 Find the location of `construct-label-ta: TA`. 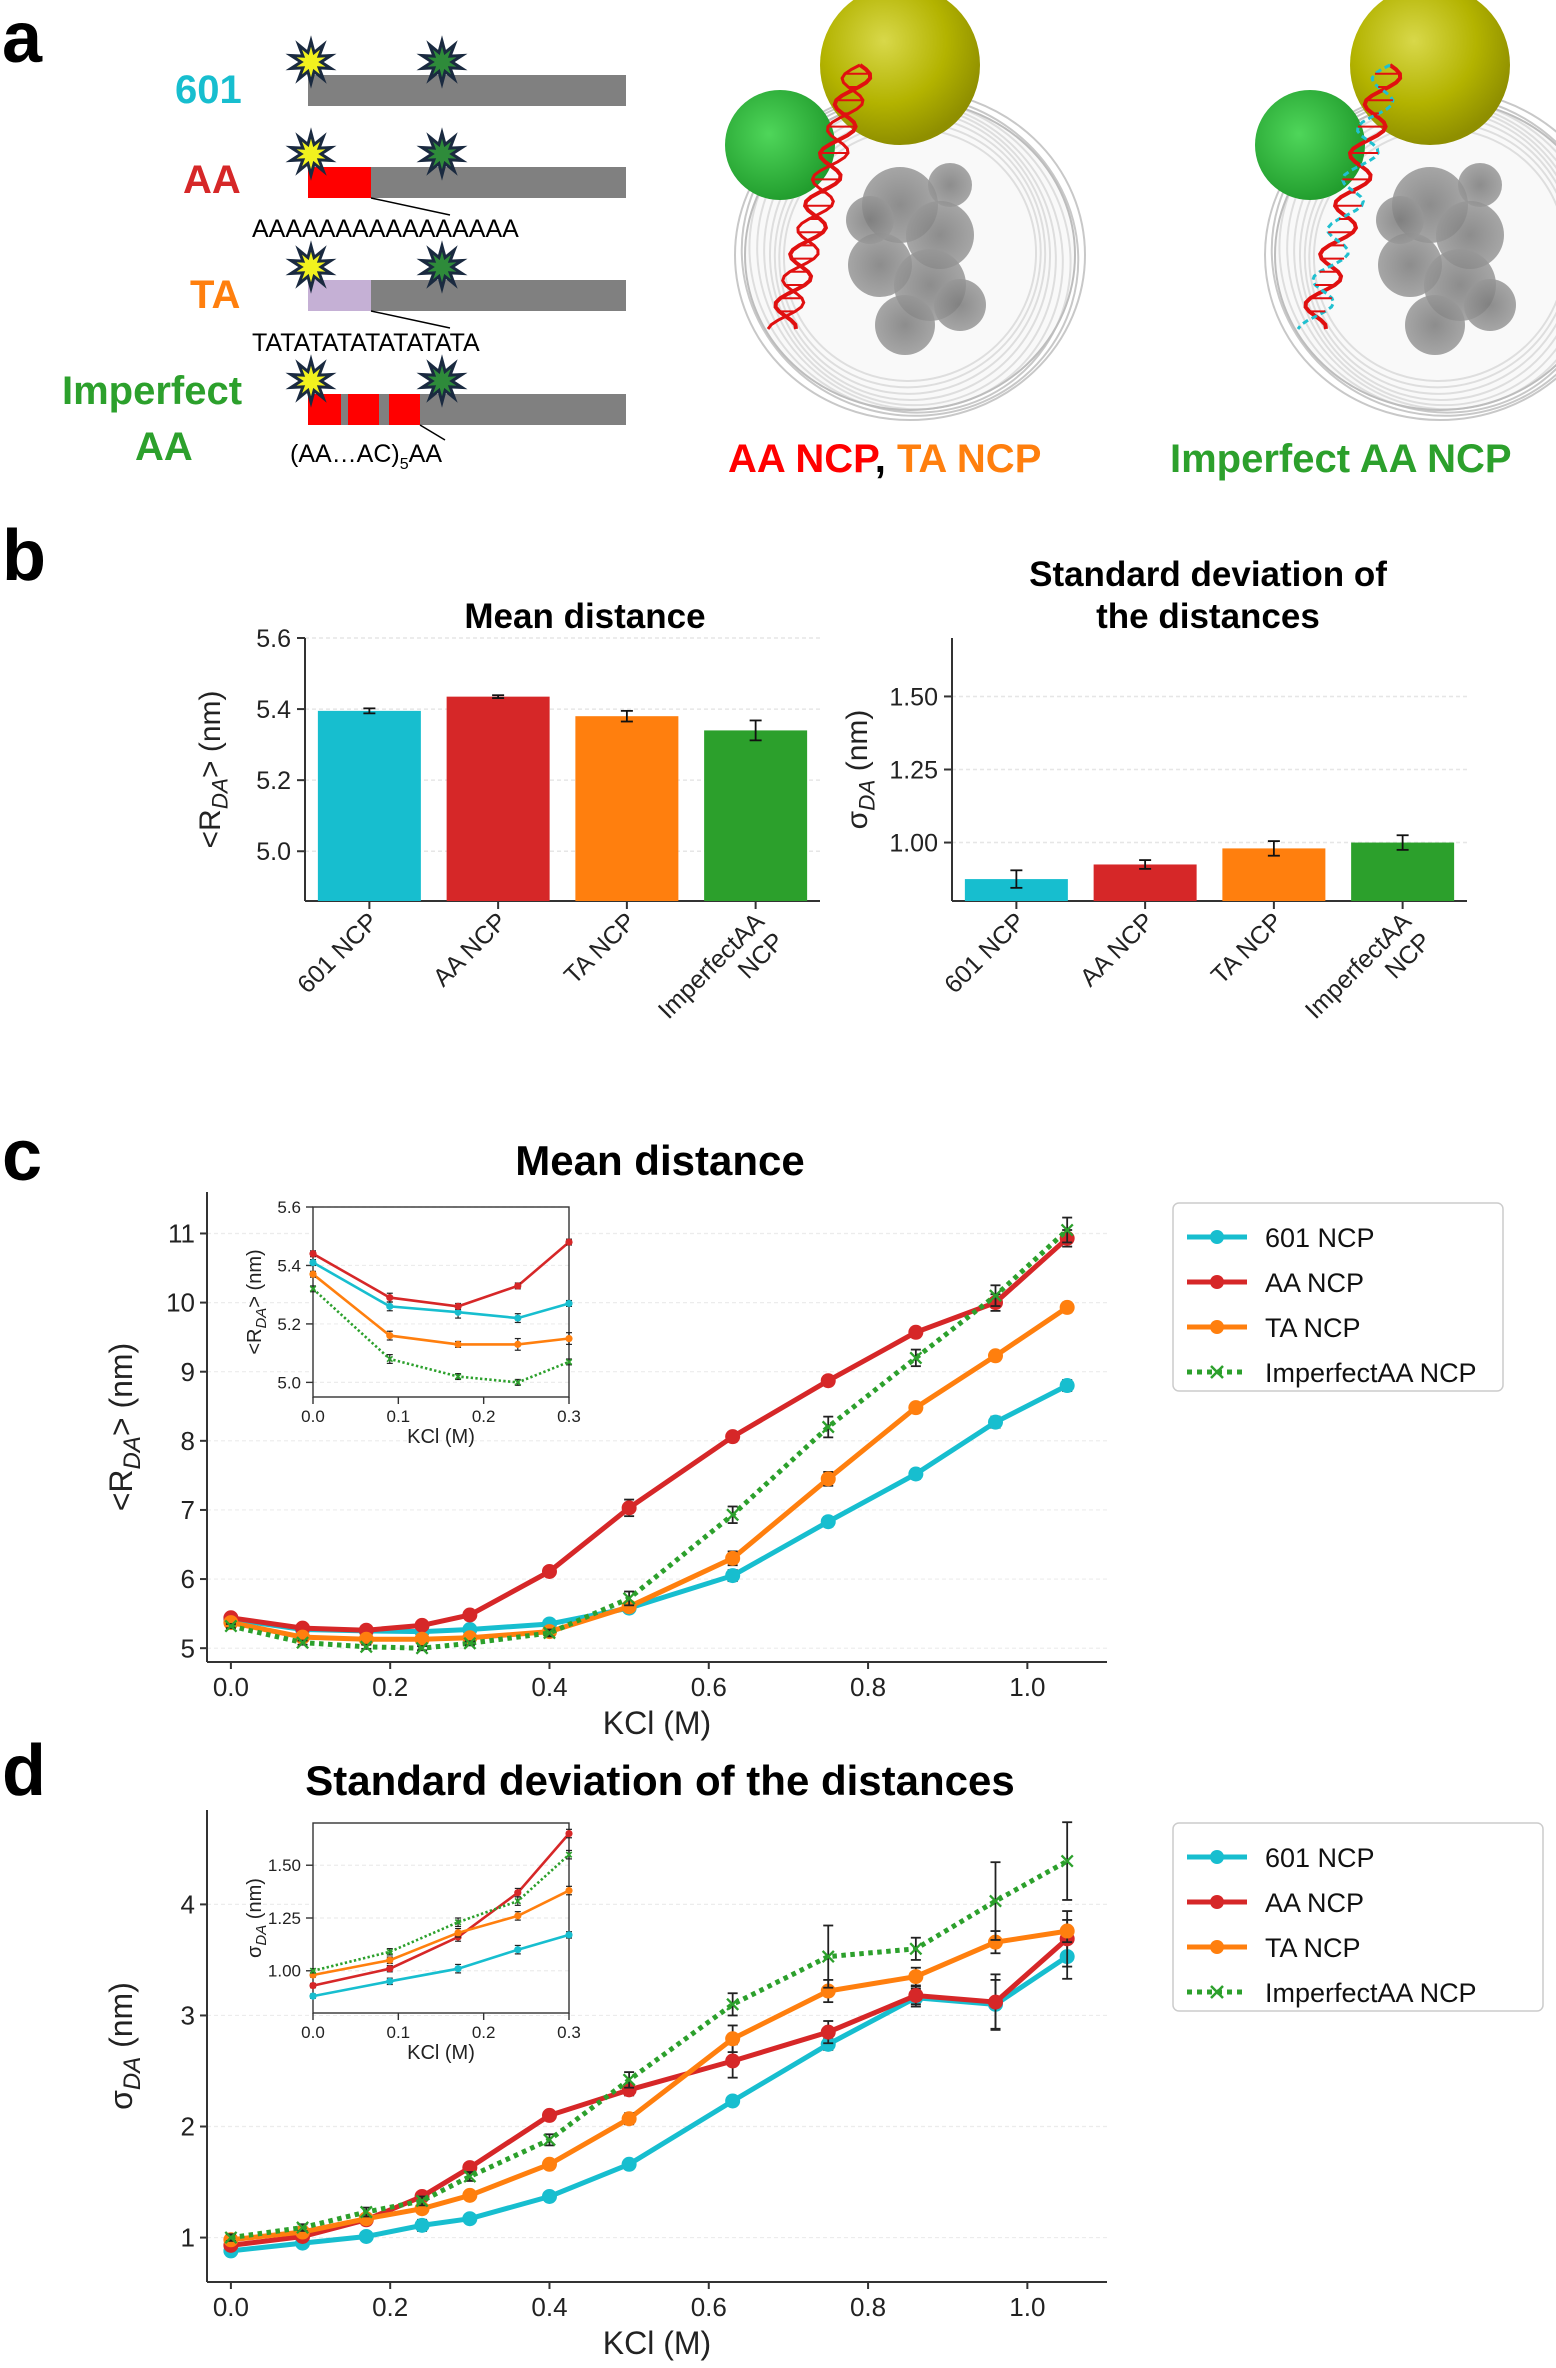

construct-label-ta: TA is located at coordinates (215, 295).